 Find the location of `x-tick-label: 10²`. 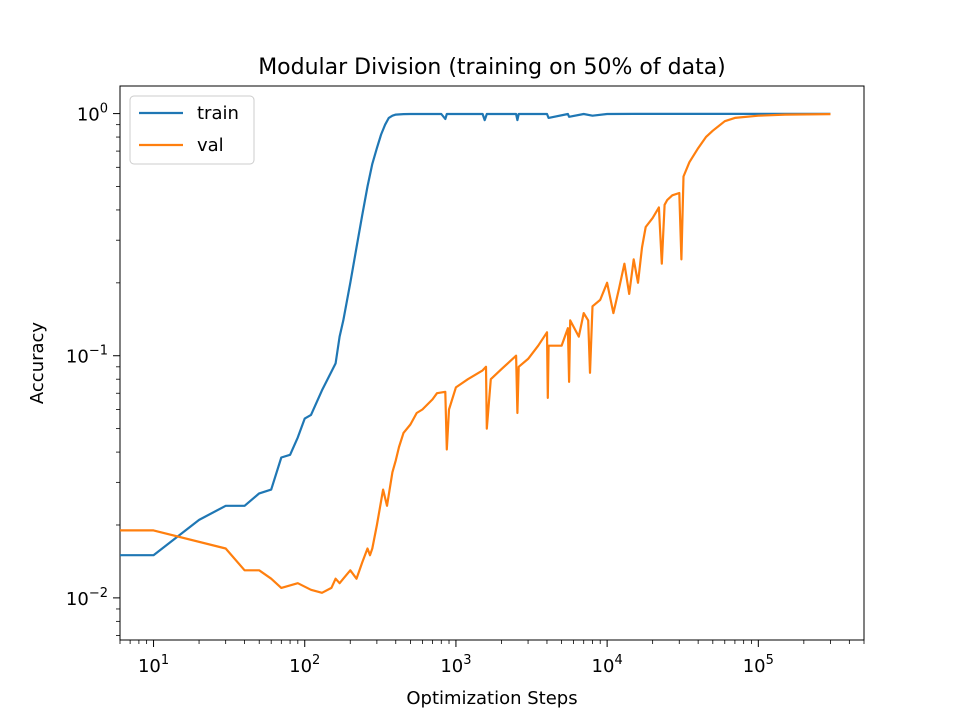

x-tick-label: 10² is located at coordinates (304, 665).